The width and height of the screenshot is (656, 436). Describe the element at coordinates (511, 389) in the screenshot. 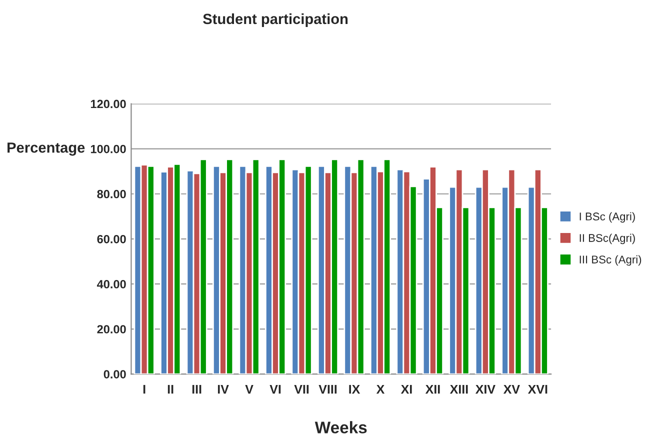

I see `x-tick-label: XV` at that location.